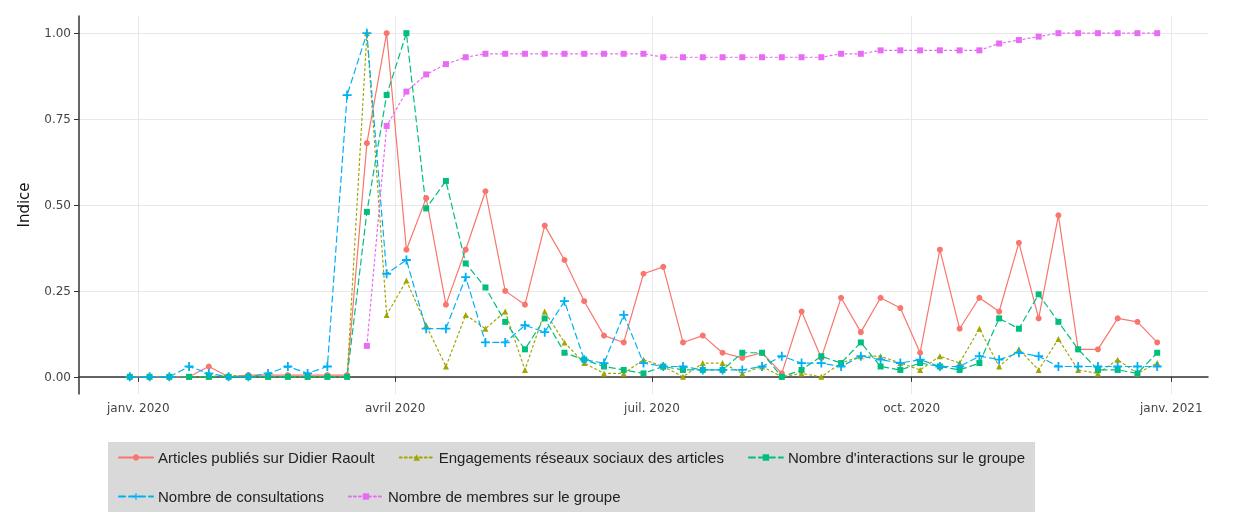 This screenshot has height=524, width=1238. I want to click on y-tick-label: 0.50, so click(57, 205).